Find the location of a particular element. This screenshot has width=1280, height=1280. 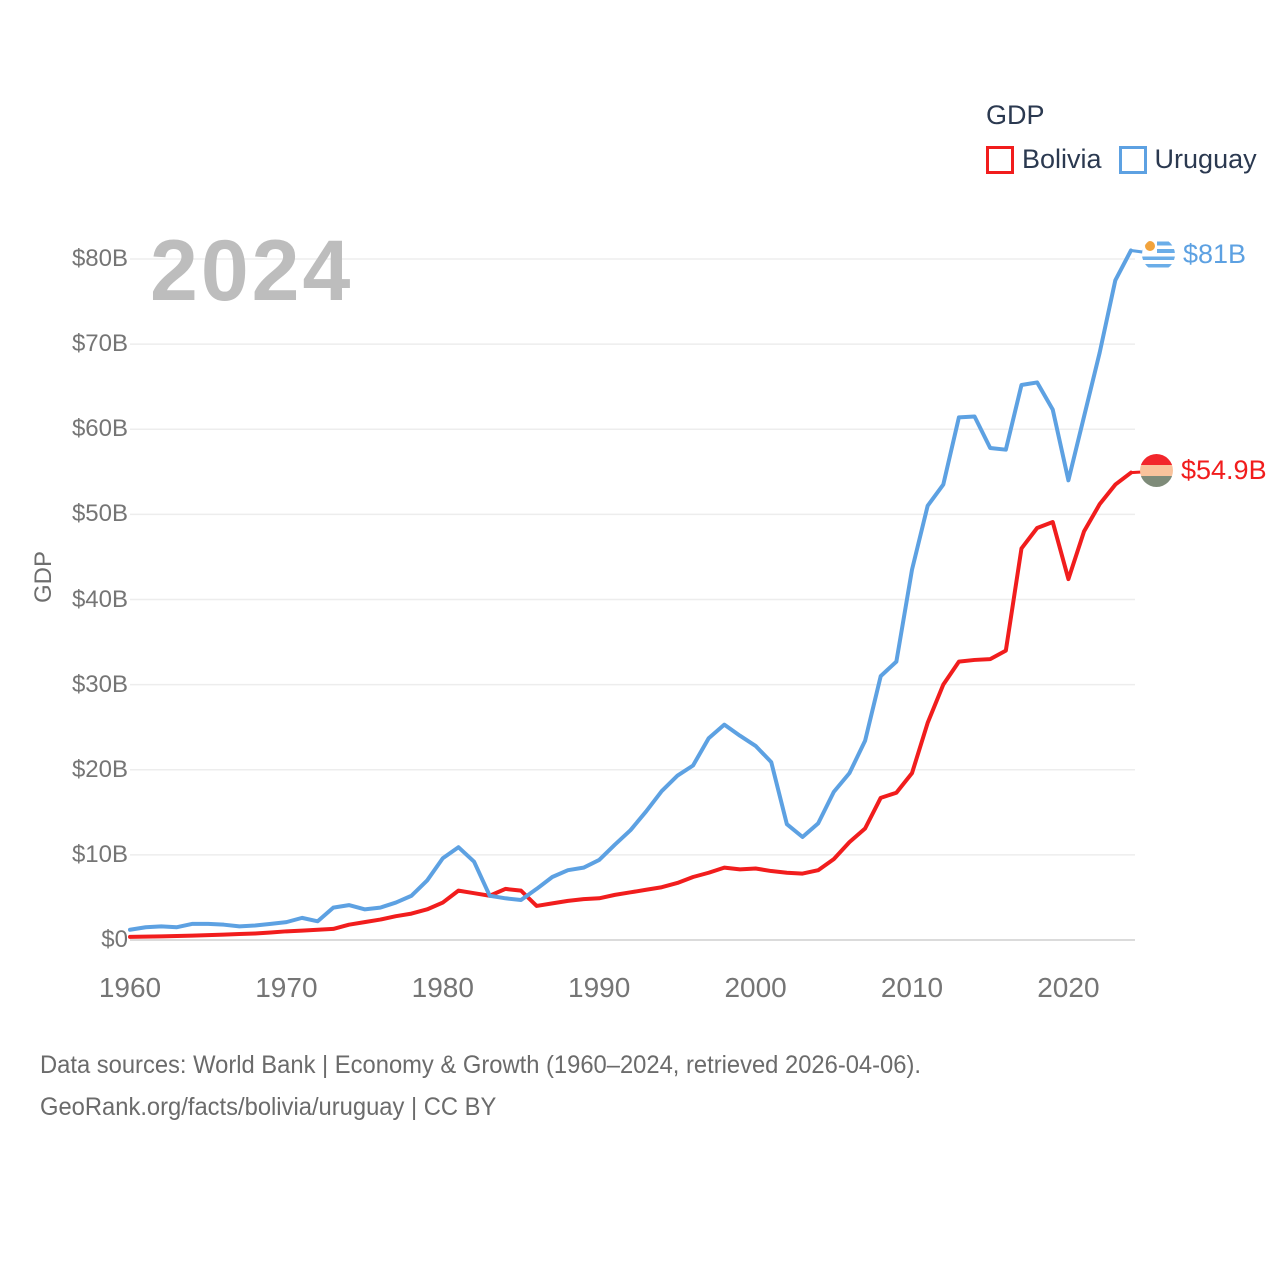

uruguay-flag-icon is located at coordinates (1158, 254).